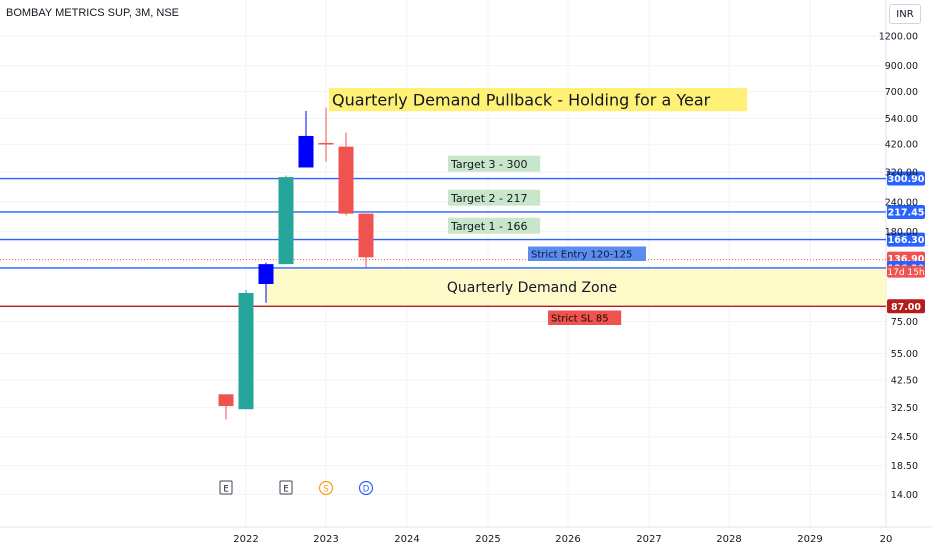  I want to click on level-price-label: 87.00, so click(906, 307).